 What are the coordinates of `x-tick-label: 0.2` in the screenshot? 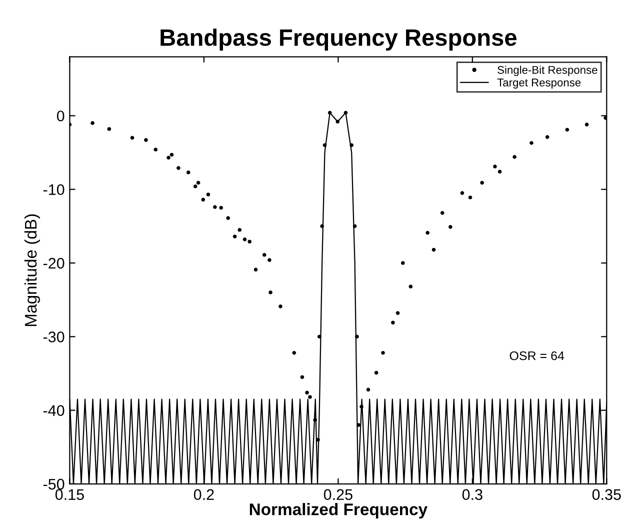 It's located at (204, 494).